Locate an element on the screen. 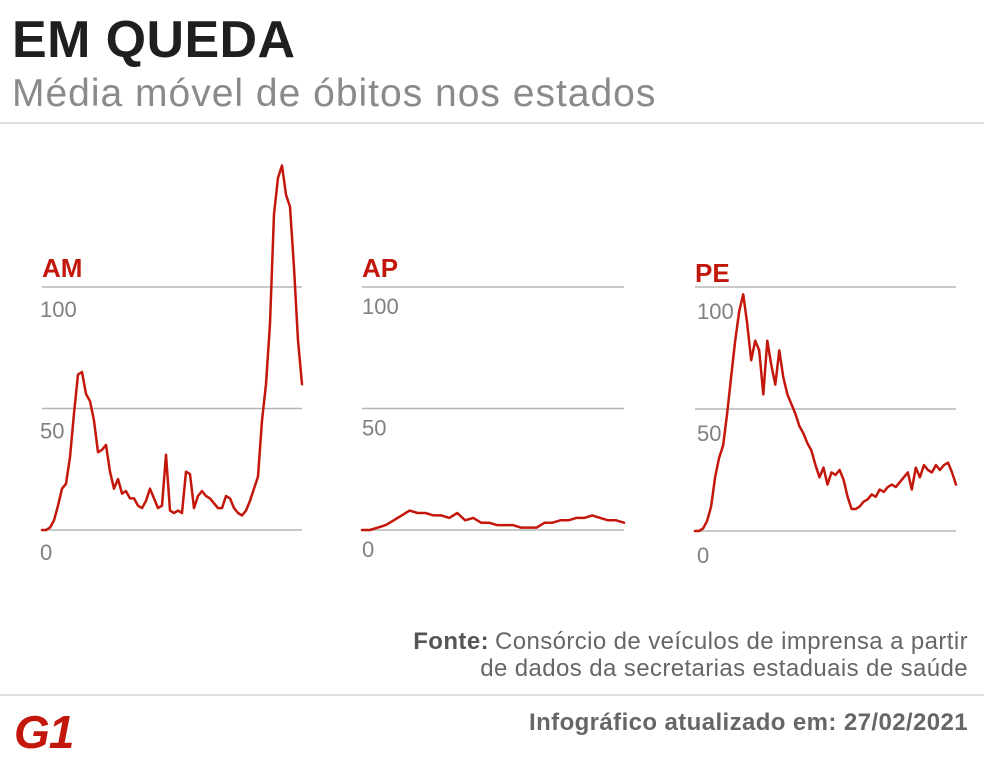 Image resolution: width=984 pixels, height=771 pixels. header-divider is located at coordinates (492, 123).